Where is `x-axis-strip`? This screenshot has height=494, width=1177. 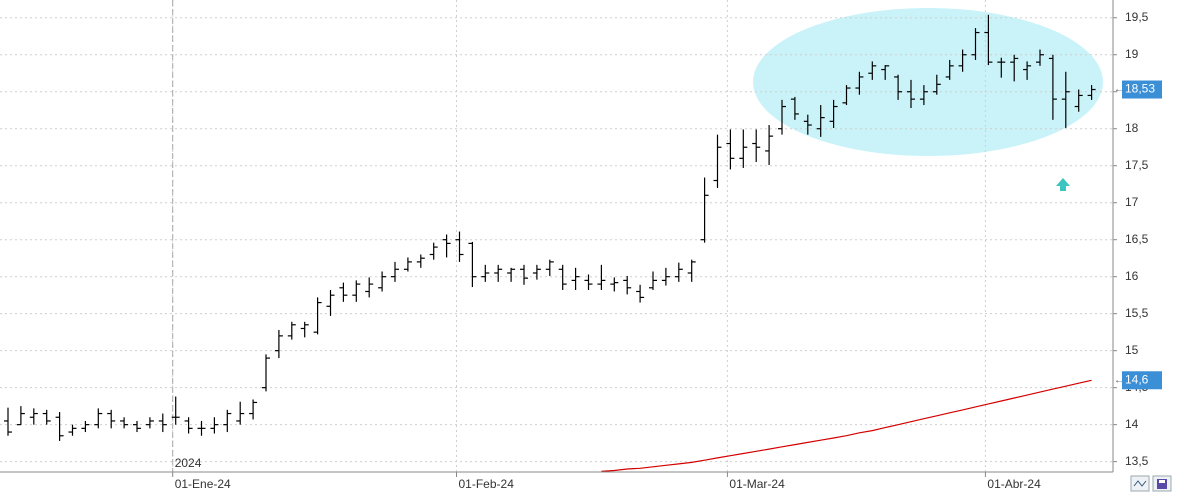 x-axis-strip is located at coordinates (588, 483).